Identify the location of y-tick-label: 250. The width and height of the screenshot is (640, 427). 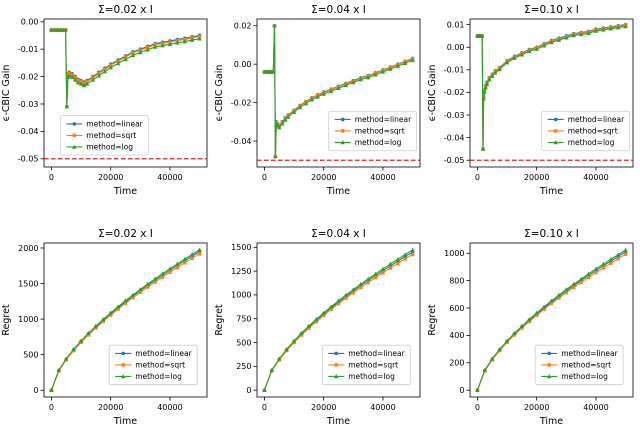
(243, 366).